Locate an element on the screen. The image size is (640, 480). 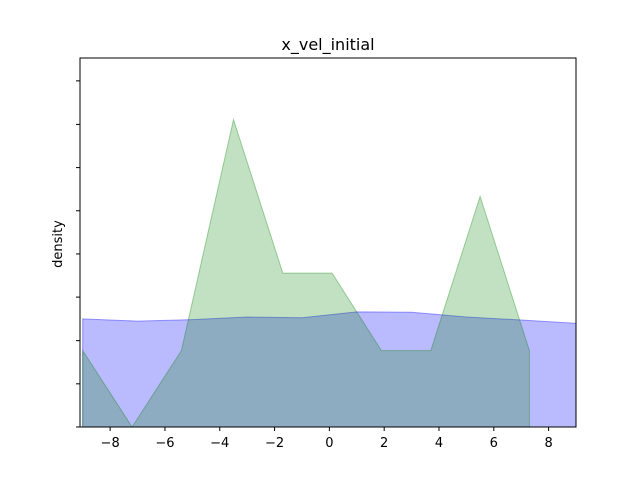
x-tick-label: −4 is located at coordinates (219, 443).